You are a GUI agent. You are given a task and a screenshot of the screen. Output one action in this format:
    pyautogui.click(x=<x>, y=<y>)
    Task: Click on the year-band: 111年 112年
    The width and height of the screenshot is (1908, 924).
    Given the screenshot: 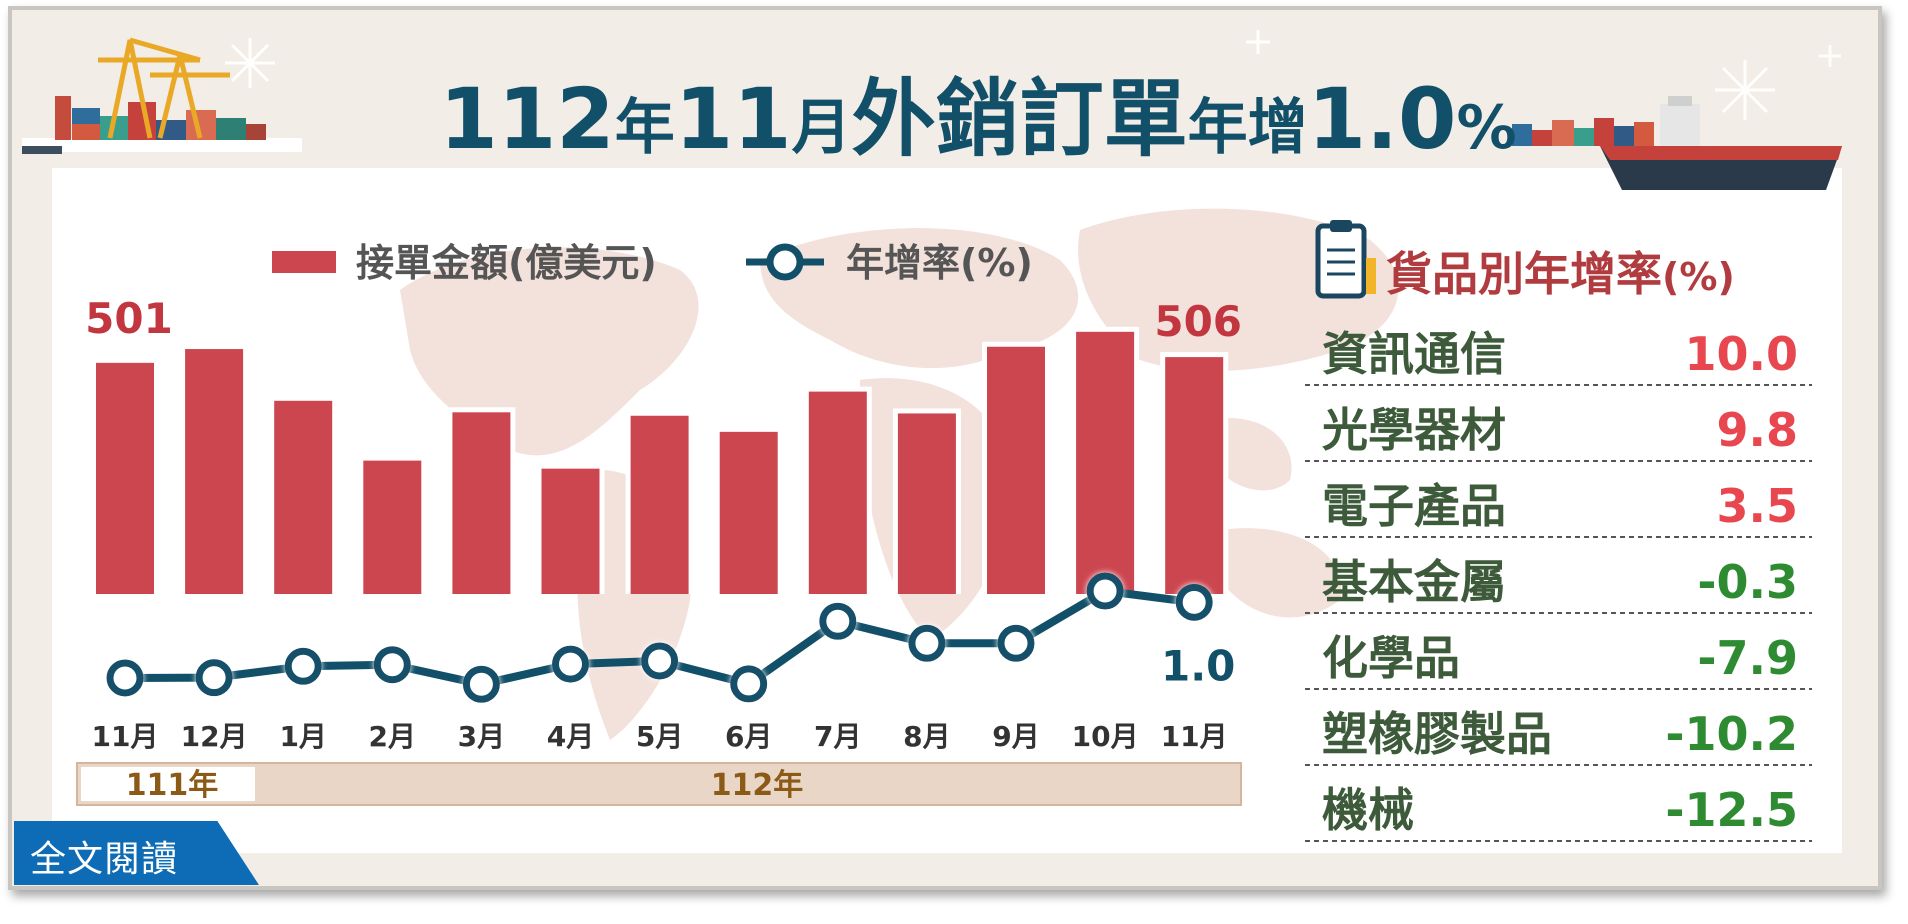 What is the action you would take?
    pyautogui.click(x=659, y=784)
    